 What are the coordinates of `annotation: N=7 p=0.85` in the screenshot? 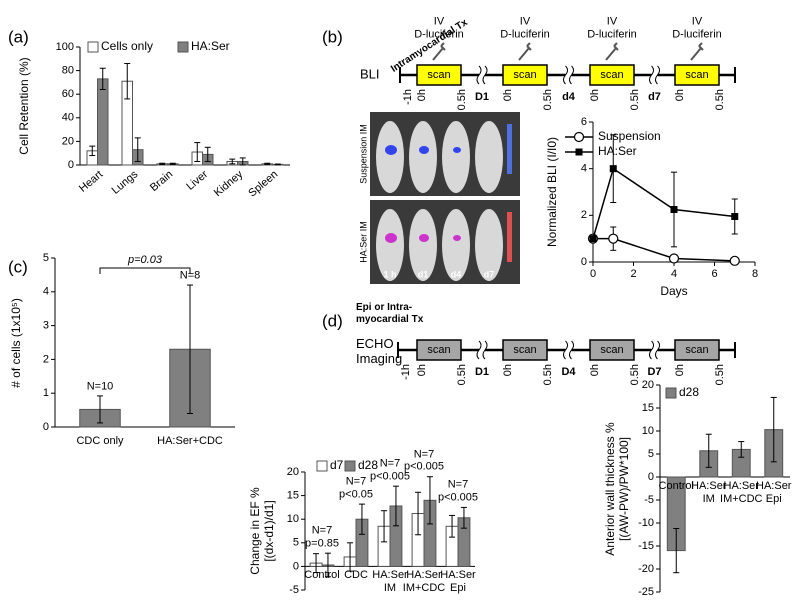 It's located at (322, 537).